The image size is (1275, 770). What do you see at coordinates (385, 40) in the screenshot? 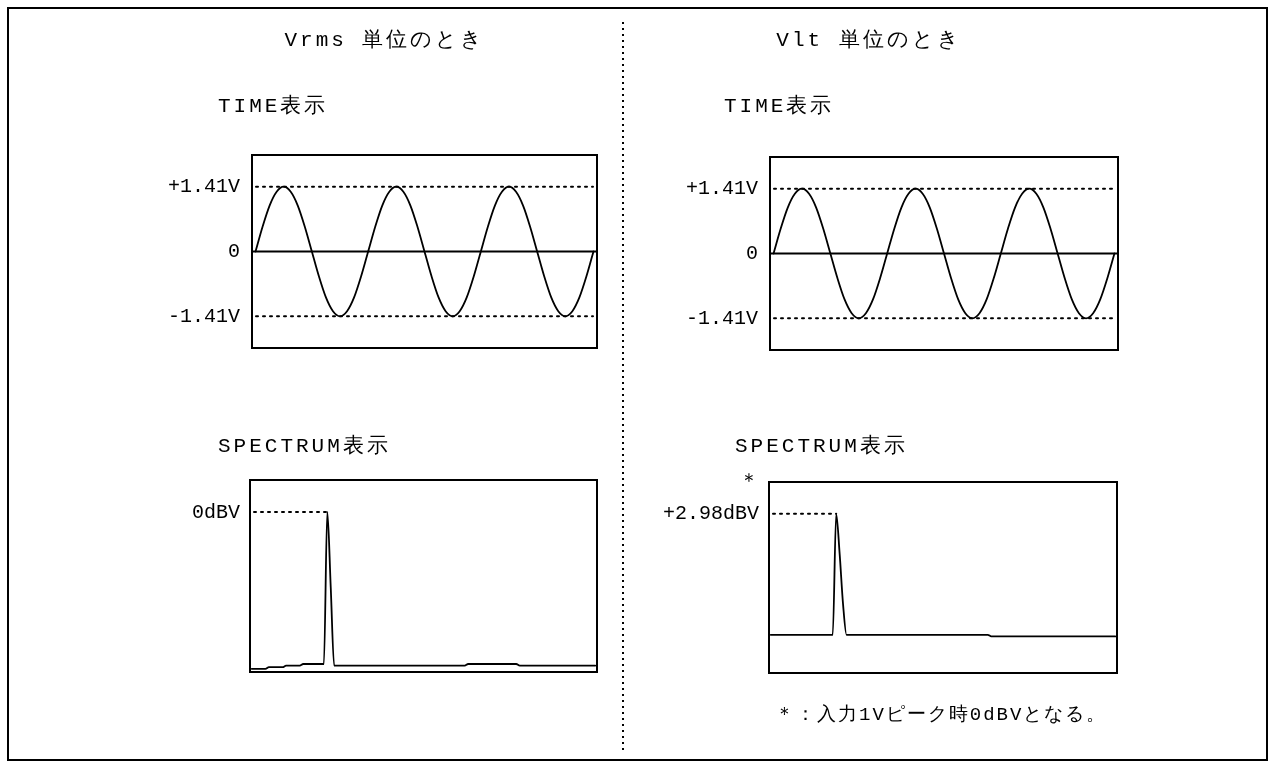
I see `chart-title: Vrms 単位のとき` at bounding box center [385, 40].